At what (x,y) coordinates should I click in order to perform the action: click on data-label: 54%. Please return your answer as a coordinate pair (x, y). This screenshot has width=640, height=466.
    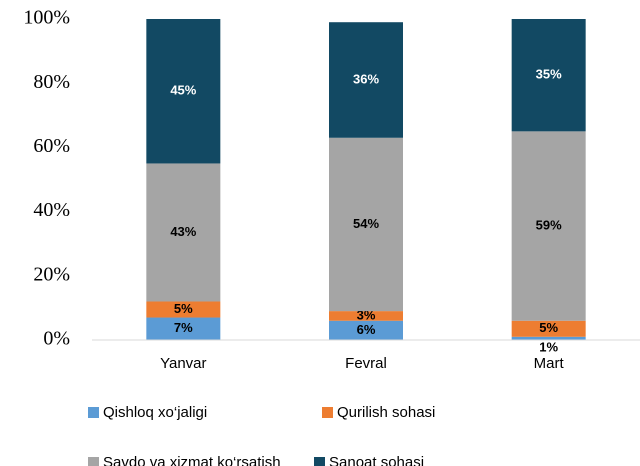
    Looking at the image, I should click on (366, 223).